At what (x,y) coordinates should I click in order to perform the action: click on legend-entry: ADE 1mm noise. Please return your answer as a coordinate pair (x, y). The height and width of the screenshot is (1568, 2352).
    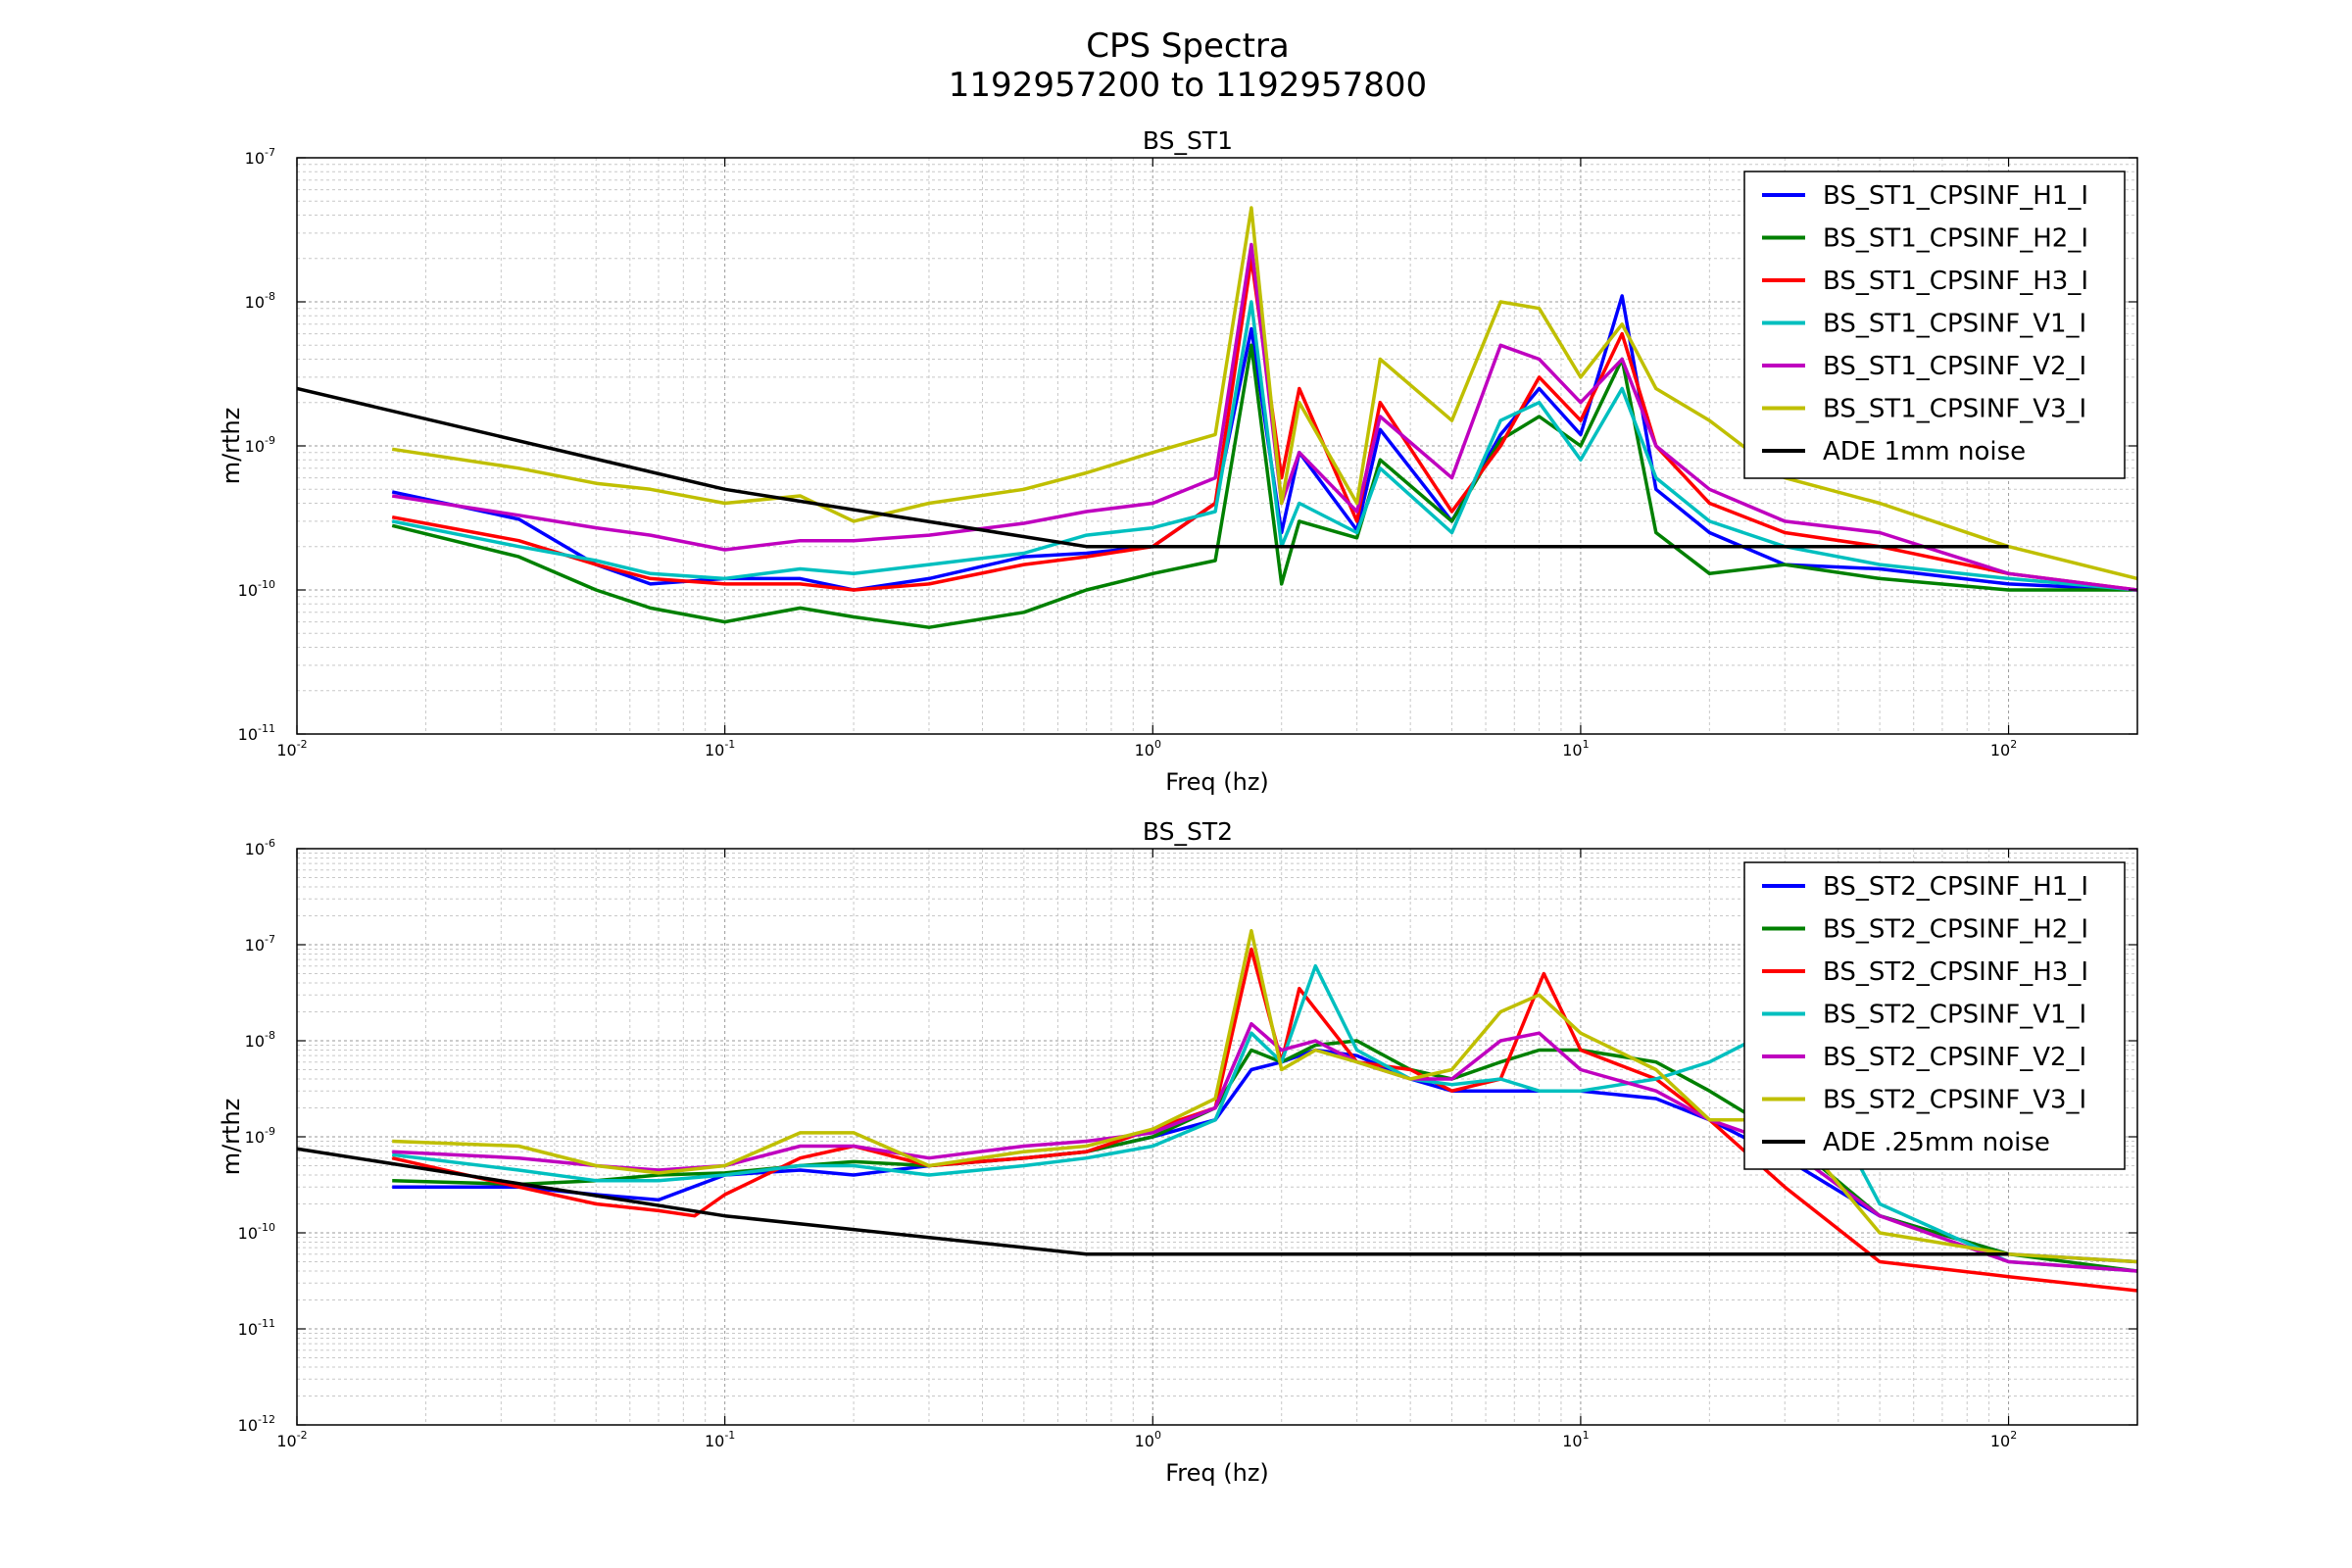
    Looking at the image, I should click on (1894, 451).